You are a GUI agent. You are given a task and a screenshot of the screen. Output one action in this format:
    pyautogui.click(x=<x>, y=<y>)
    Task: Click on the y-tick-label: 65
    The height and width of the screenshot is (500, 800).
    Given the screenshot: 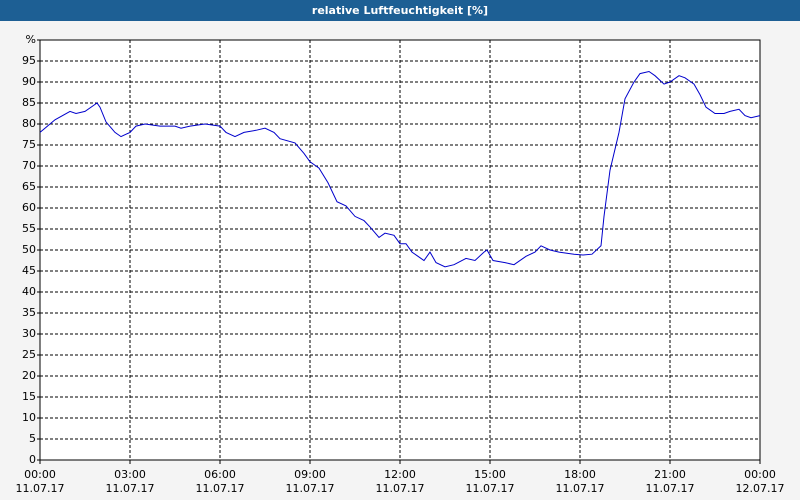 What is the action you would take?
    pyautogui.click(x=29, y=186)
    